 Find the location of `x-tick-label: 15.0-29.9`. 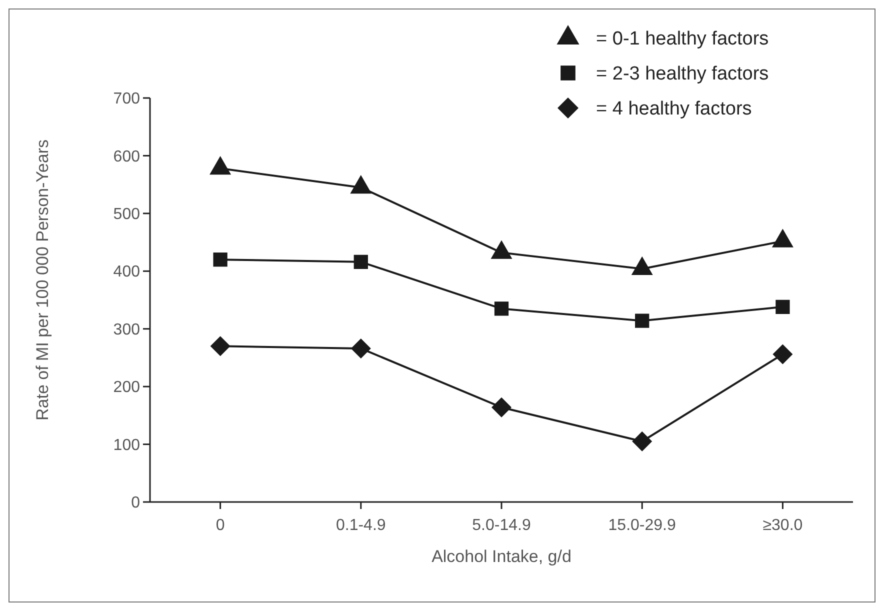

x-tick-label: 15.0-29.9 is located at coordinates (642, 525).